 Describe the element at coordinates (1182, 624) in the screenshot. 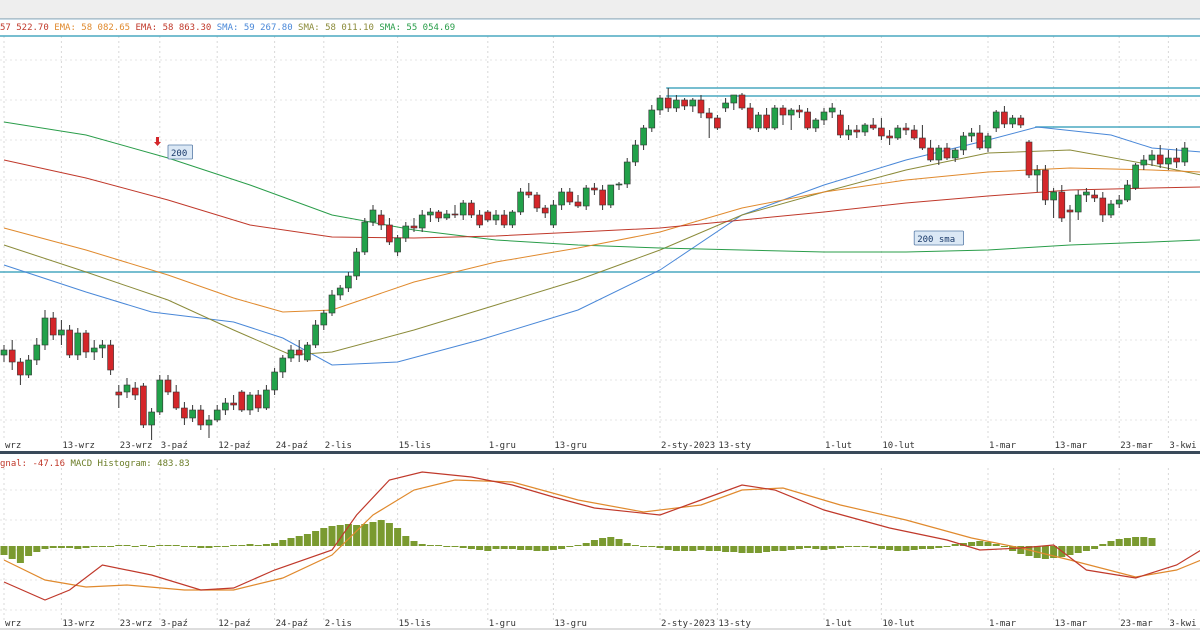

I see `macd-x-tick-label-17: 3-kwi` at that location.